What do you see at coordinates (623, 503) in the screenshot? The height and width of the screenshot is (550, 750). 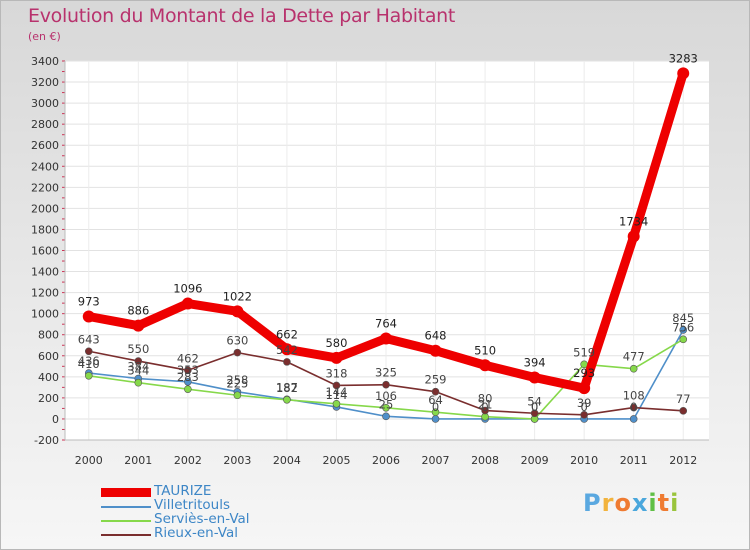 I see `logo-letter: o` at bounding box center [623, 503].